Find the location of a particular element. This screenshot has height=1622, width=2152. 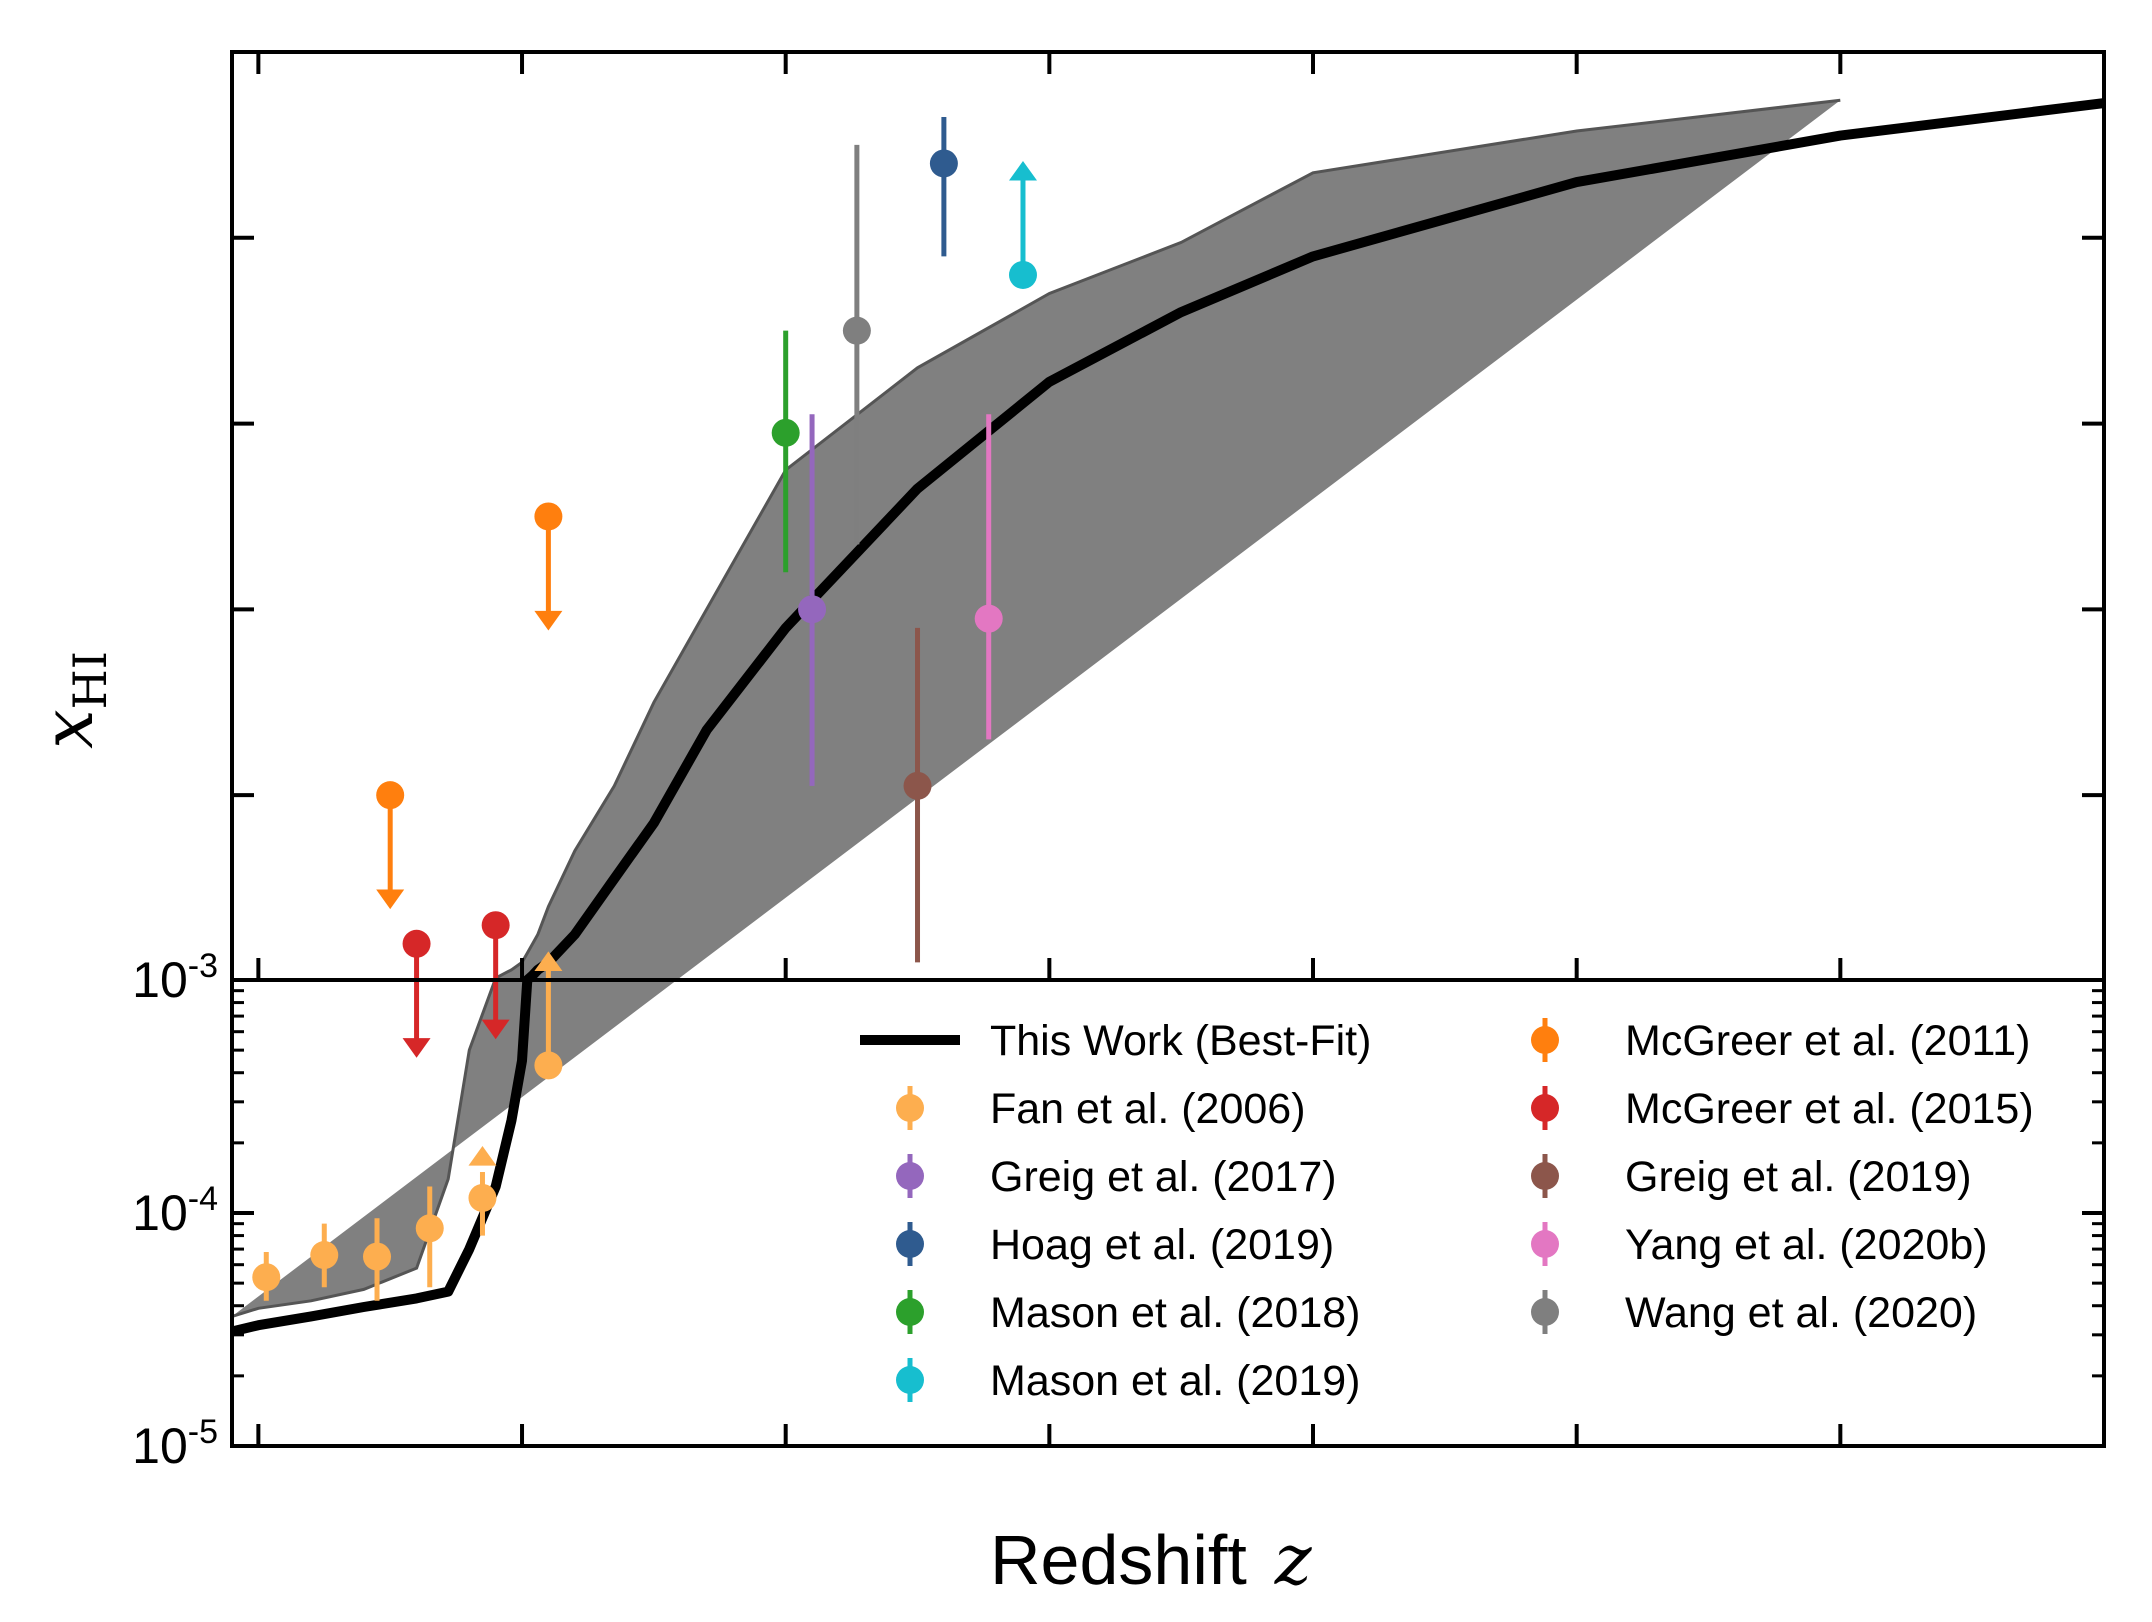

legend-label: McGreer et al. (2011) is located at coordinates (1827, 1041).